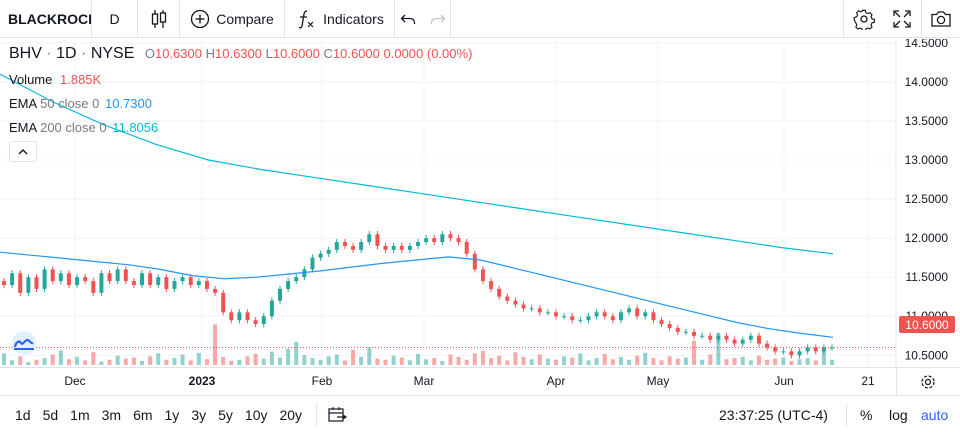 The image size is (960, 433). What do you see at coordinates (70, 103) in the screenshot?
I see `ema50-params: 50 close 0` at bounding box center [70, 103].